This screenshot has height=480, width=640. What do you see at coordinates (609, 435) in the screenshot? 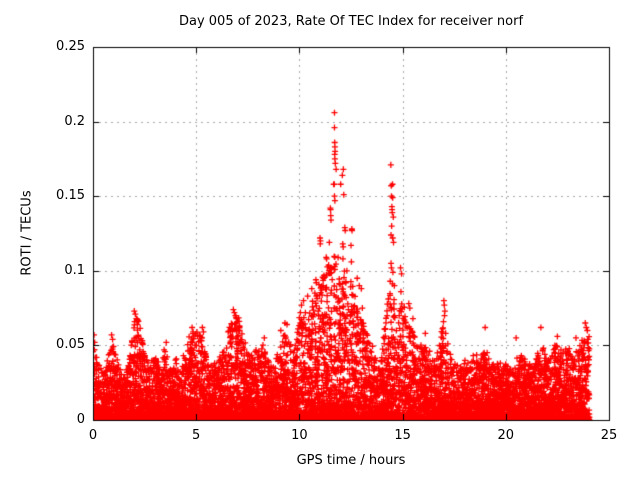
I see `x-tick-label: 25` at bounding box center [609, 435].